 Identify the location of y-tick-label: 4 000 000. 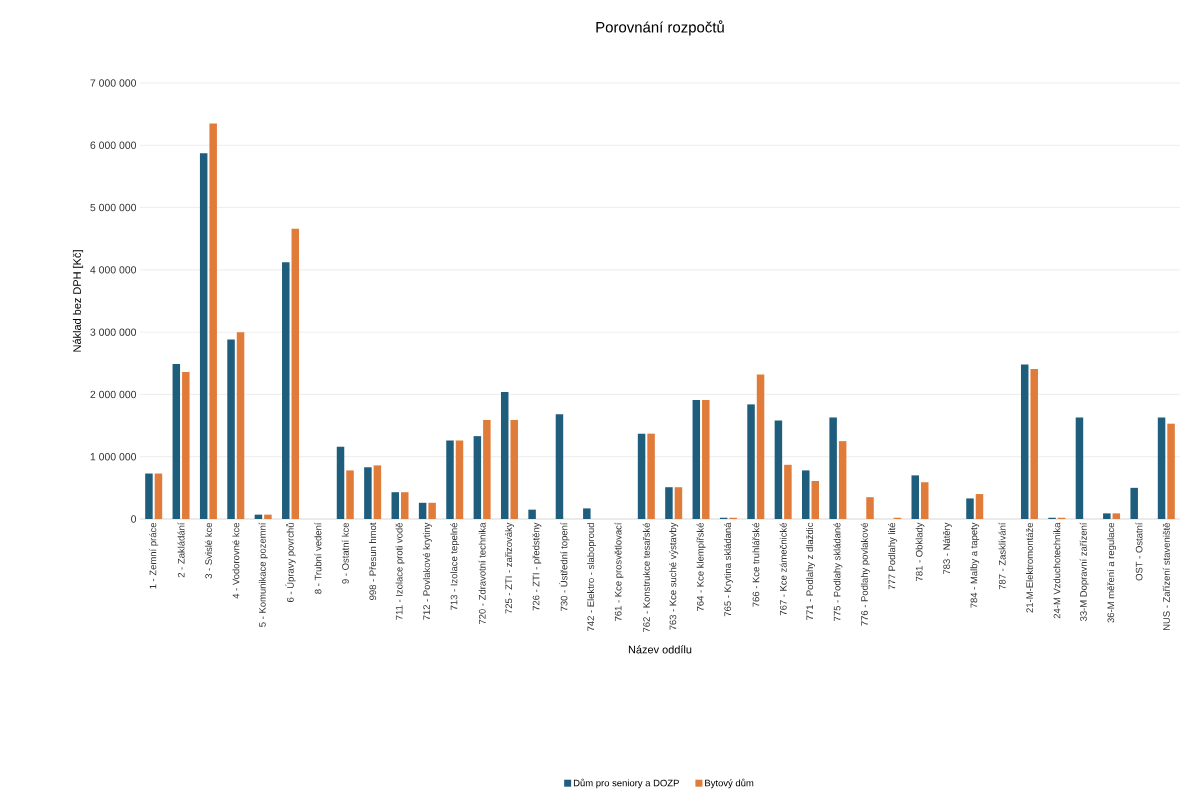
(113, 270).